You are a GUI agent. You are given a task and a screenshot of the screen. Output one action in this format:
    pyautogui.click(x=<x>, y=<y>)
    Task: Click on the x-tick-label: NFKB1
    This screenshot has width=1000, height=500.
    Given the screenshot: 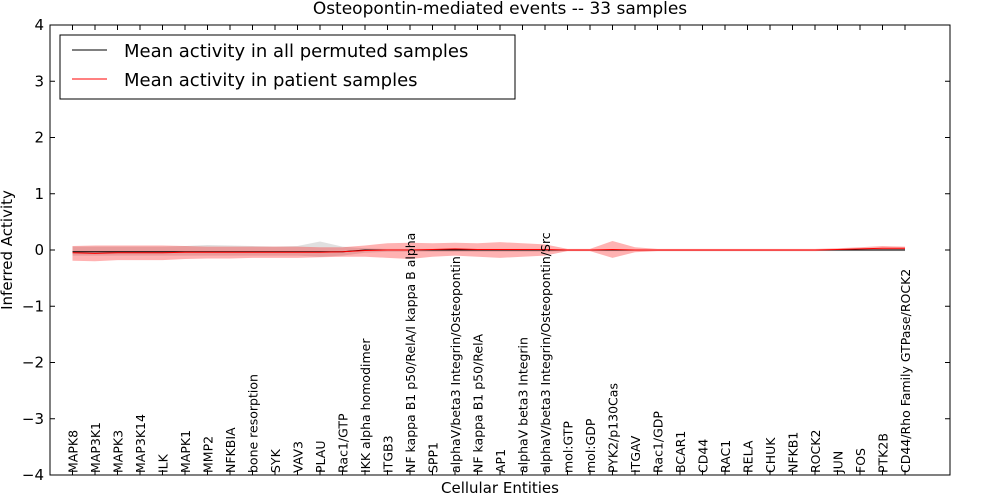 What is the action you would take?
    pyautogui.click(x=793, y=452)
    